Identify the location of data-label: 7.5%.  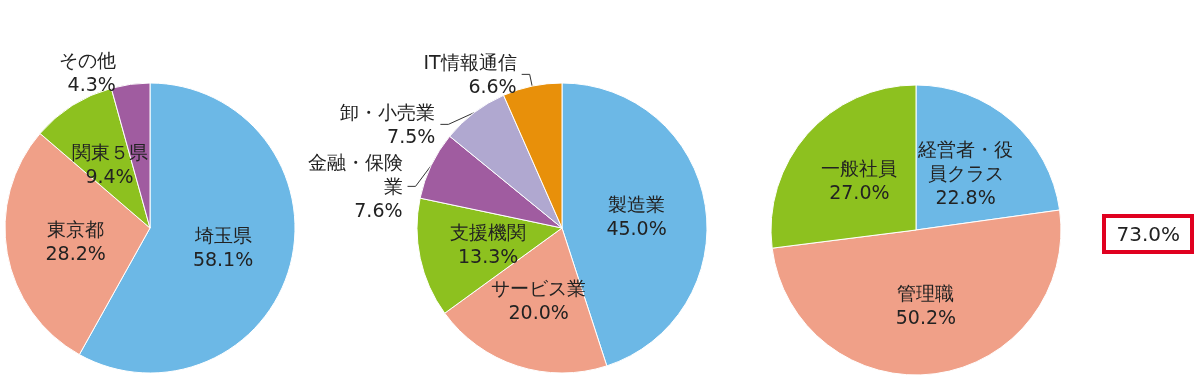
(411, 136).